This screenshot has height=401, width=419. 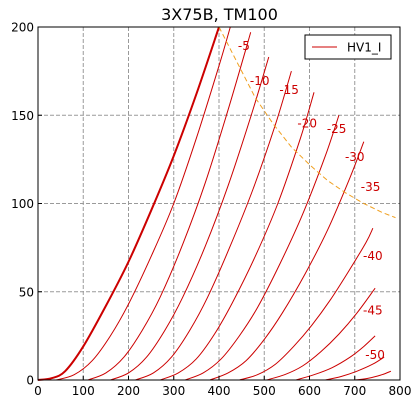 I want to click on legend: HV1_I, so click(x=348, y=47).